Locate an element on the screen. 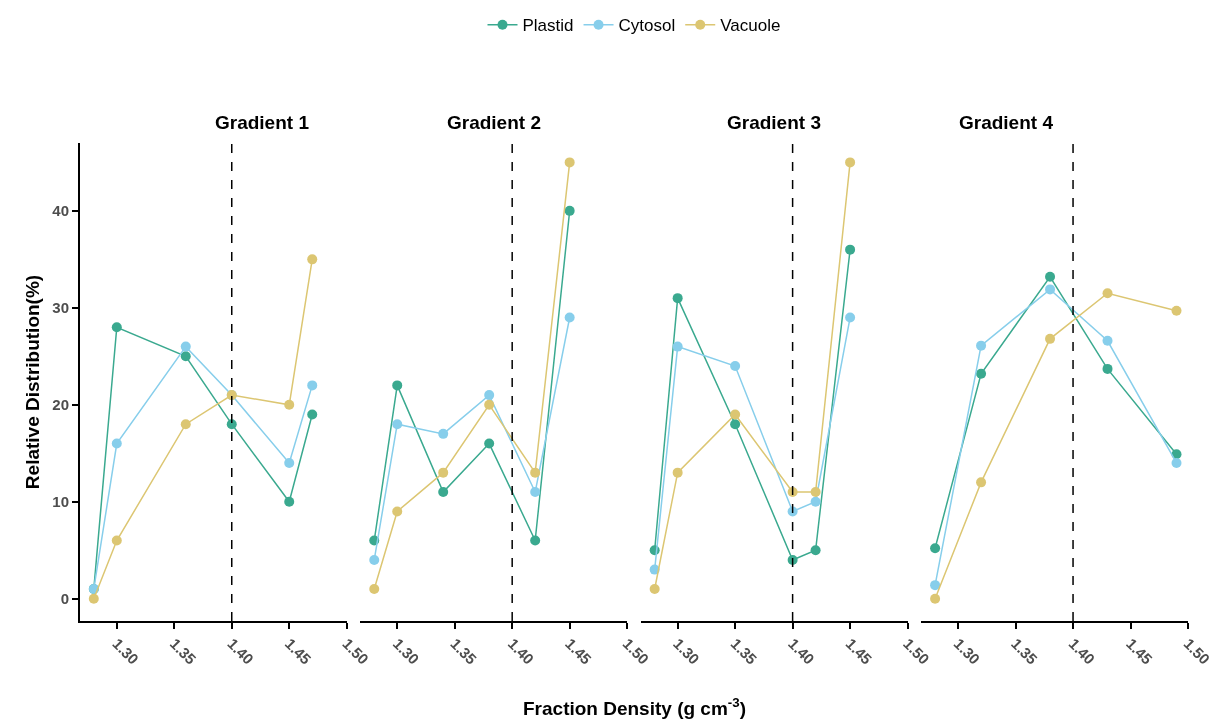  chart-title: Gradient 2 is located at coordinates (494, 122).